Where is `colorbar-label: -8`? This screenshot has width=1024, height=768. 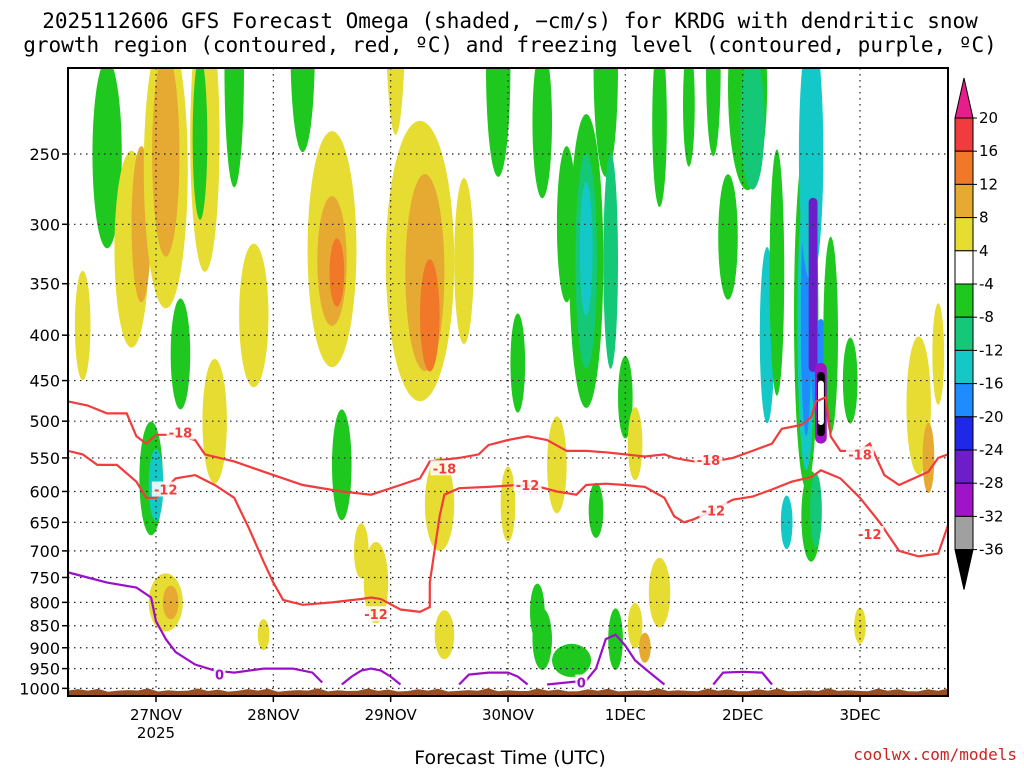
colorbar-label: -8 is located at coordinates (986, 317).